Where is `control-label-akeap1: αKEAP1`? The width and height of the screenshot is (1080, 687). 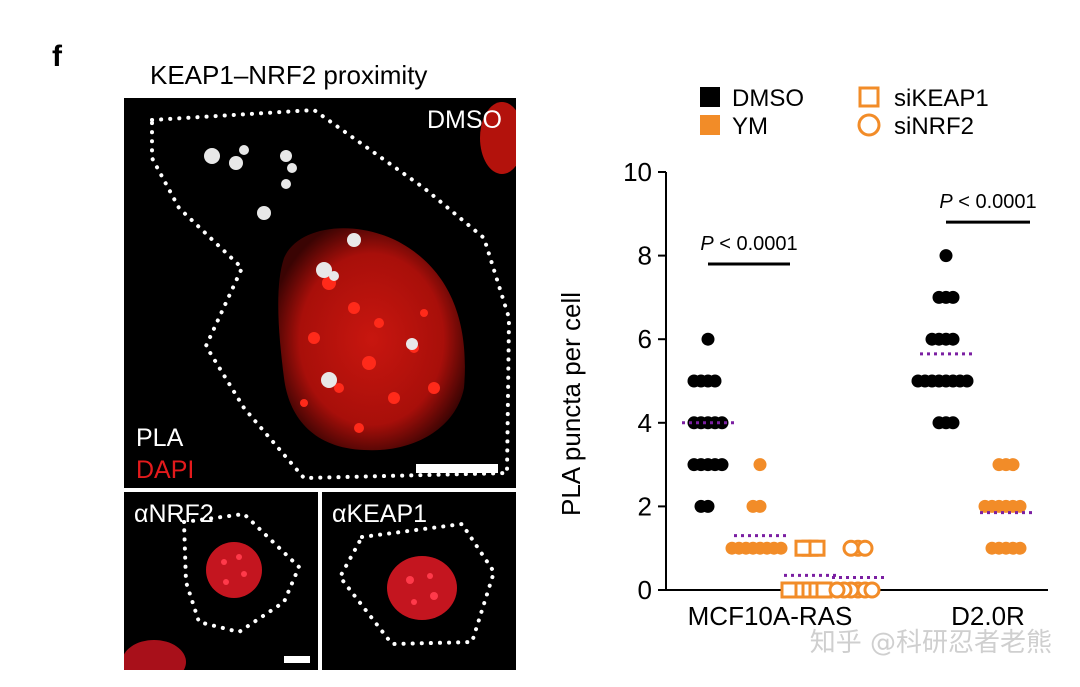
control-label-akeap1: αKEAP1 is located at coordinates (380, 514).